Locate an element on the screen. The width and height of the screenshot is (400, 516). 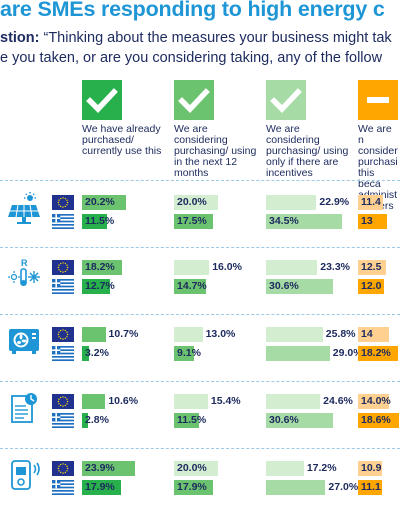
svg-text: R is located at coordinates (24, 263).